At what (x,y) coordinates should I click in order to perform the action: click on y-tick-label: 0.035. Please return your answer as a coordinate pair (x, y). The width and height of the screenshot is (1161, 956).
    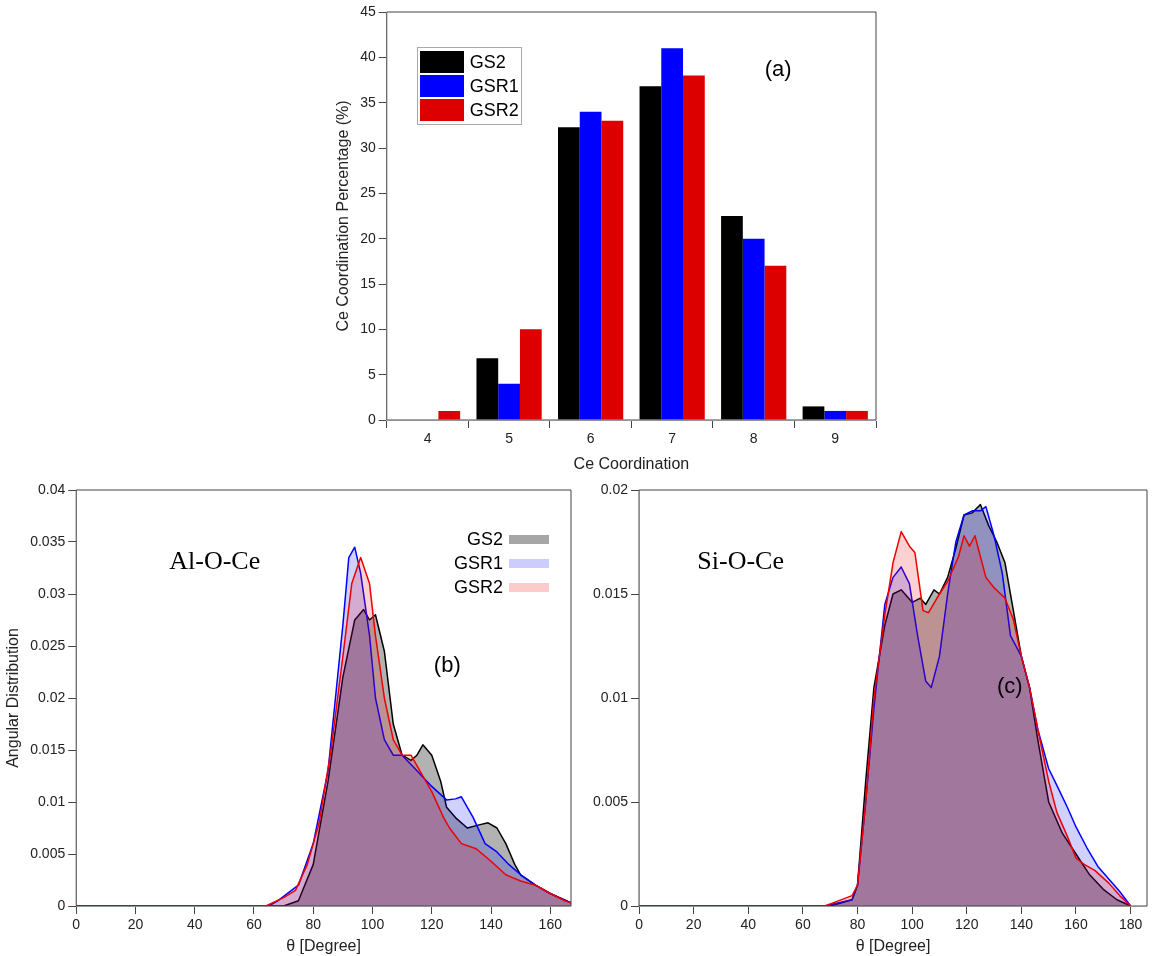
    Looking at the image, I should click on (48, 540).